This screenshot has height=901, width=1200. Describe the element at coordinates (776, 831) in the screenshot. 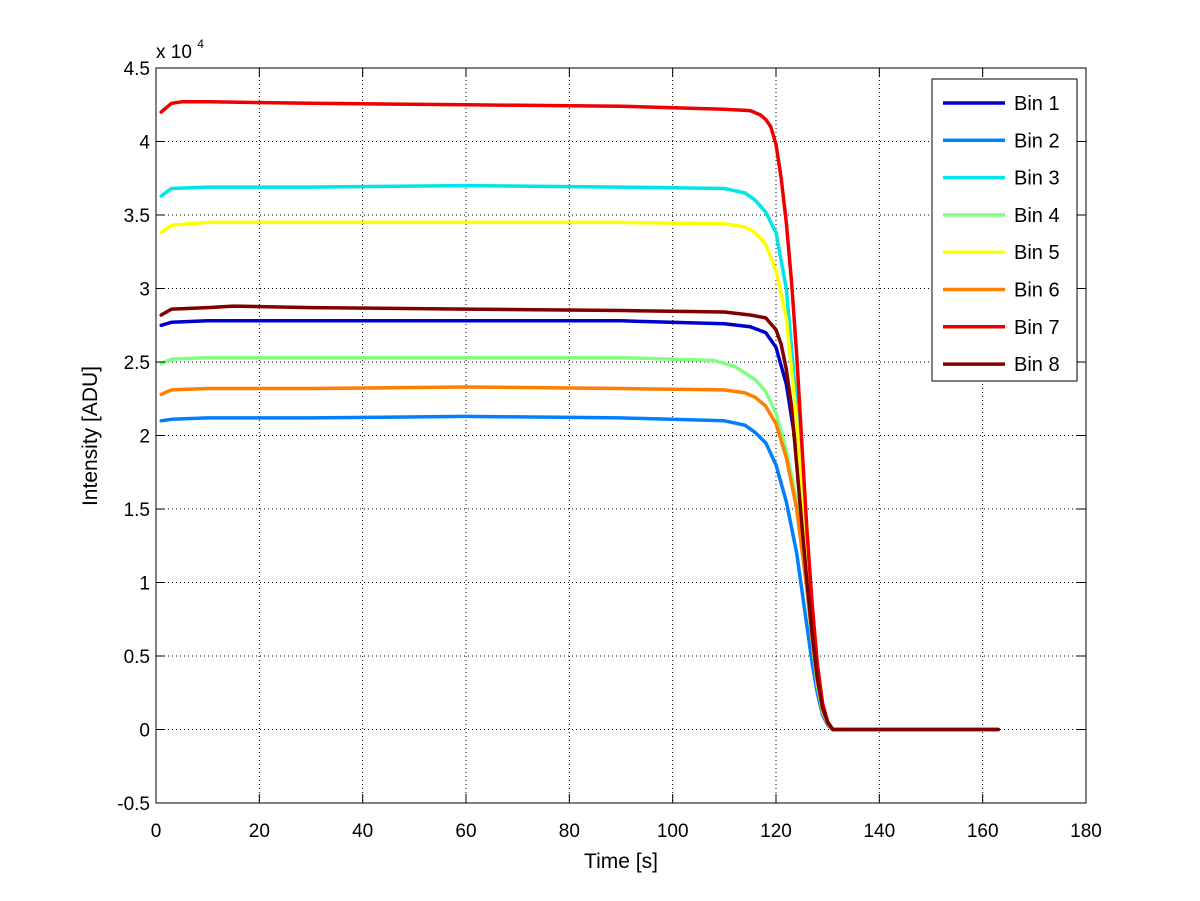

I see `x-tick-label: 120` at that location.